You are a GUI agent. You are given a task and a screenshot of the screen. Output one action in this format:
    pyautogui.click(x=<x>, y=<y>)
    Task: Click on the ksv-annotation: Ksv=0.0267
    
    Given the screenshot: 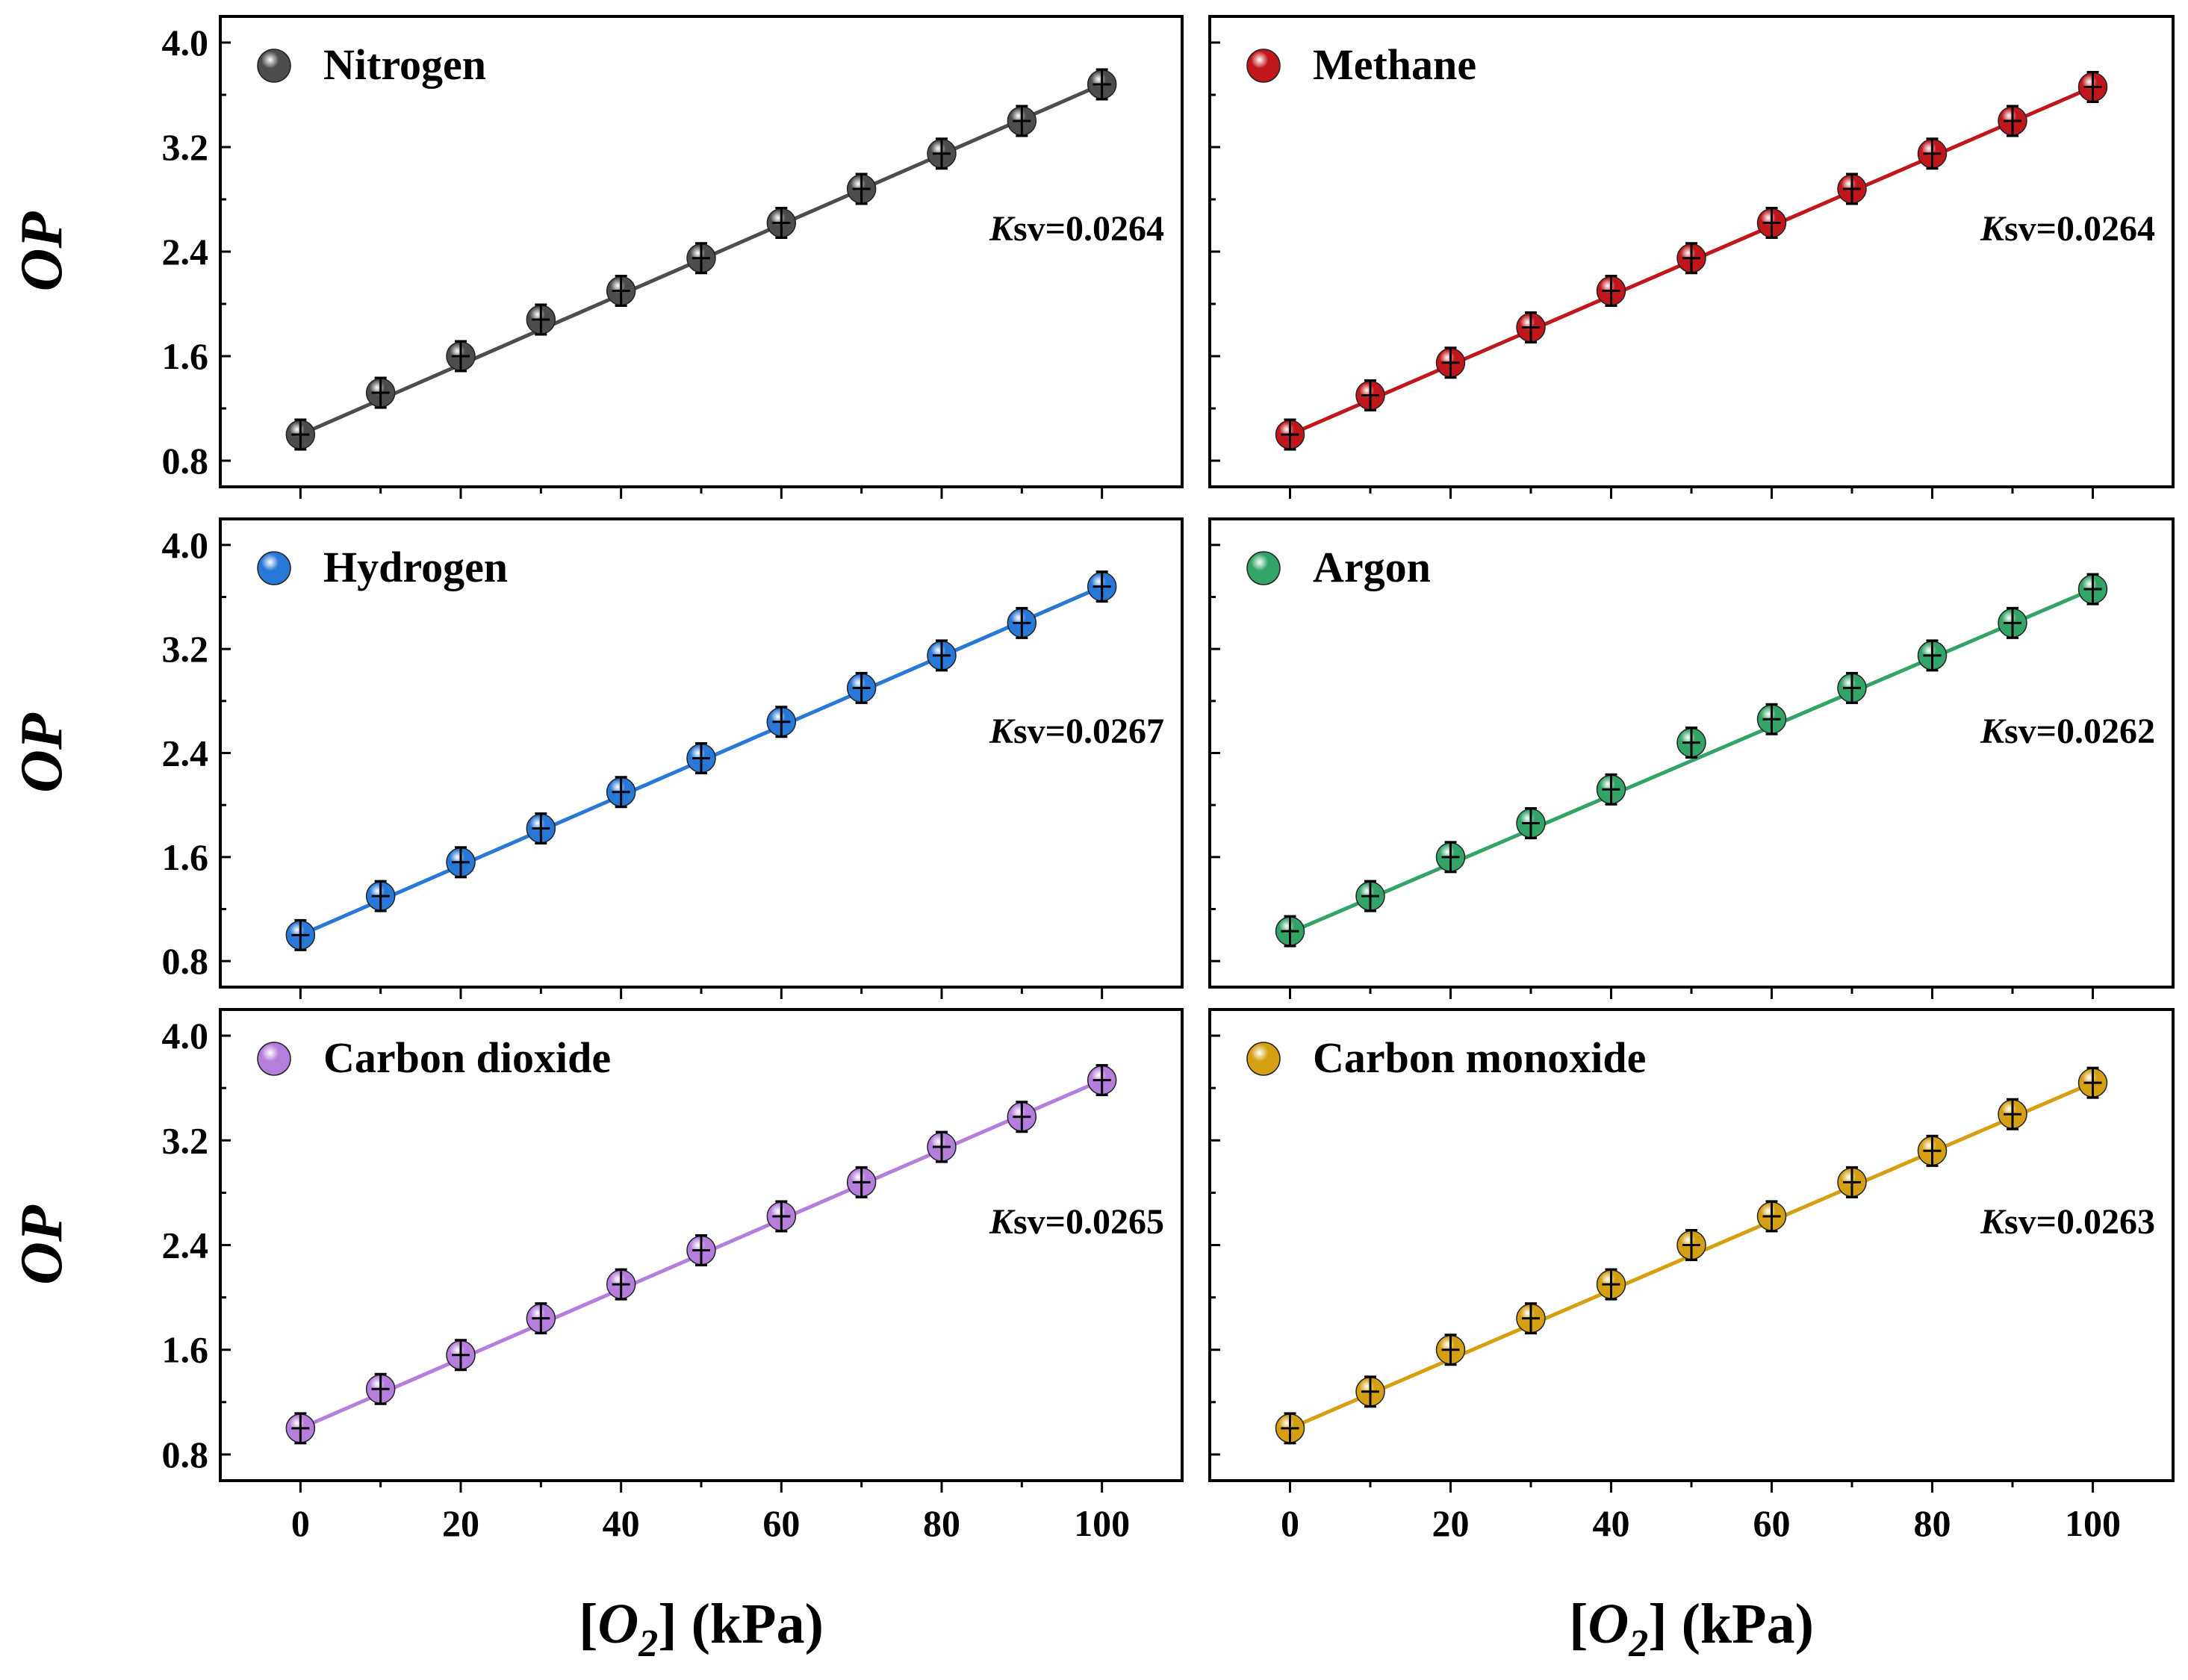 What is the action you would take?
    pyautogui.click(x=1076, y=731)
    